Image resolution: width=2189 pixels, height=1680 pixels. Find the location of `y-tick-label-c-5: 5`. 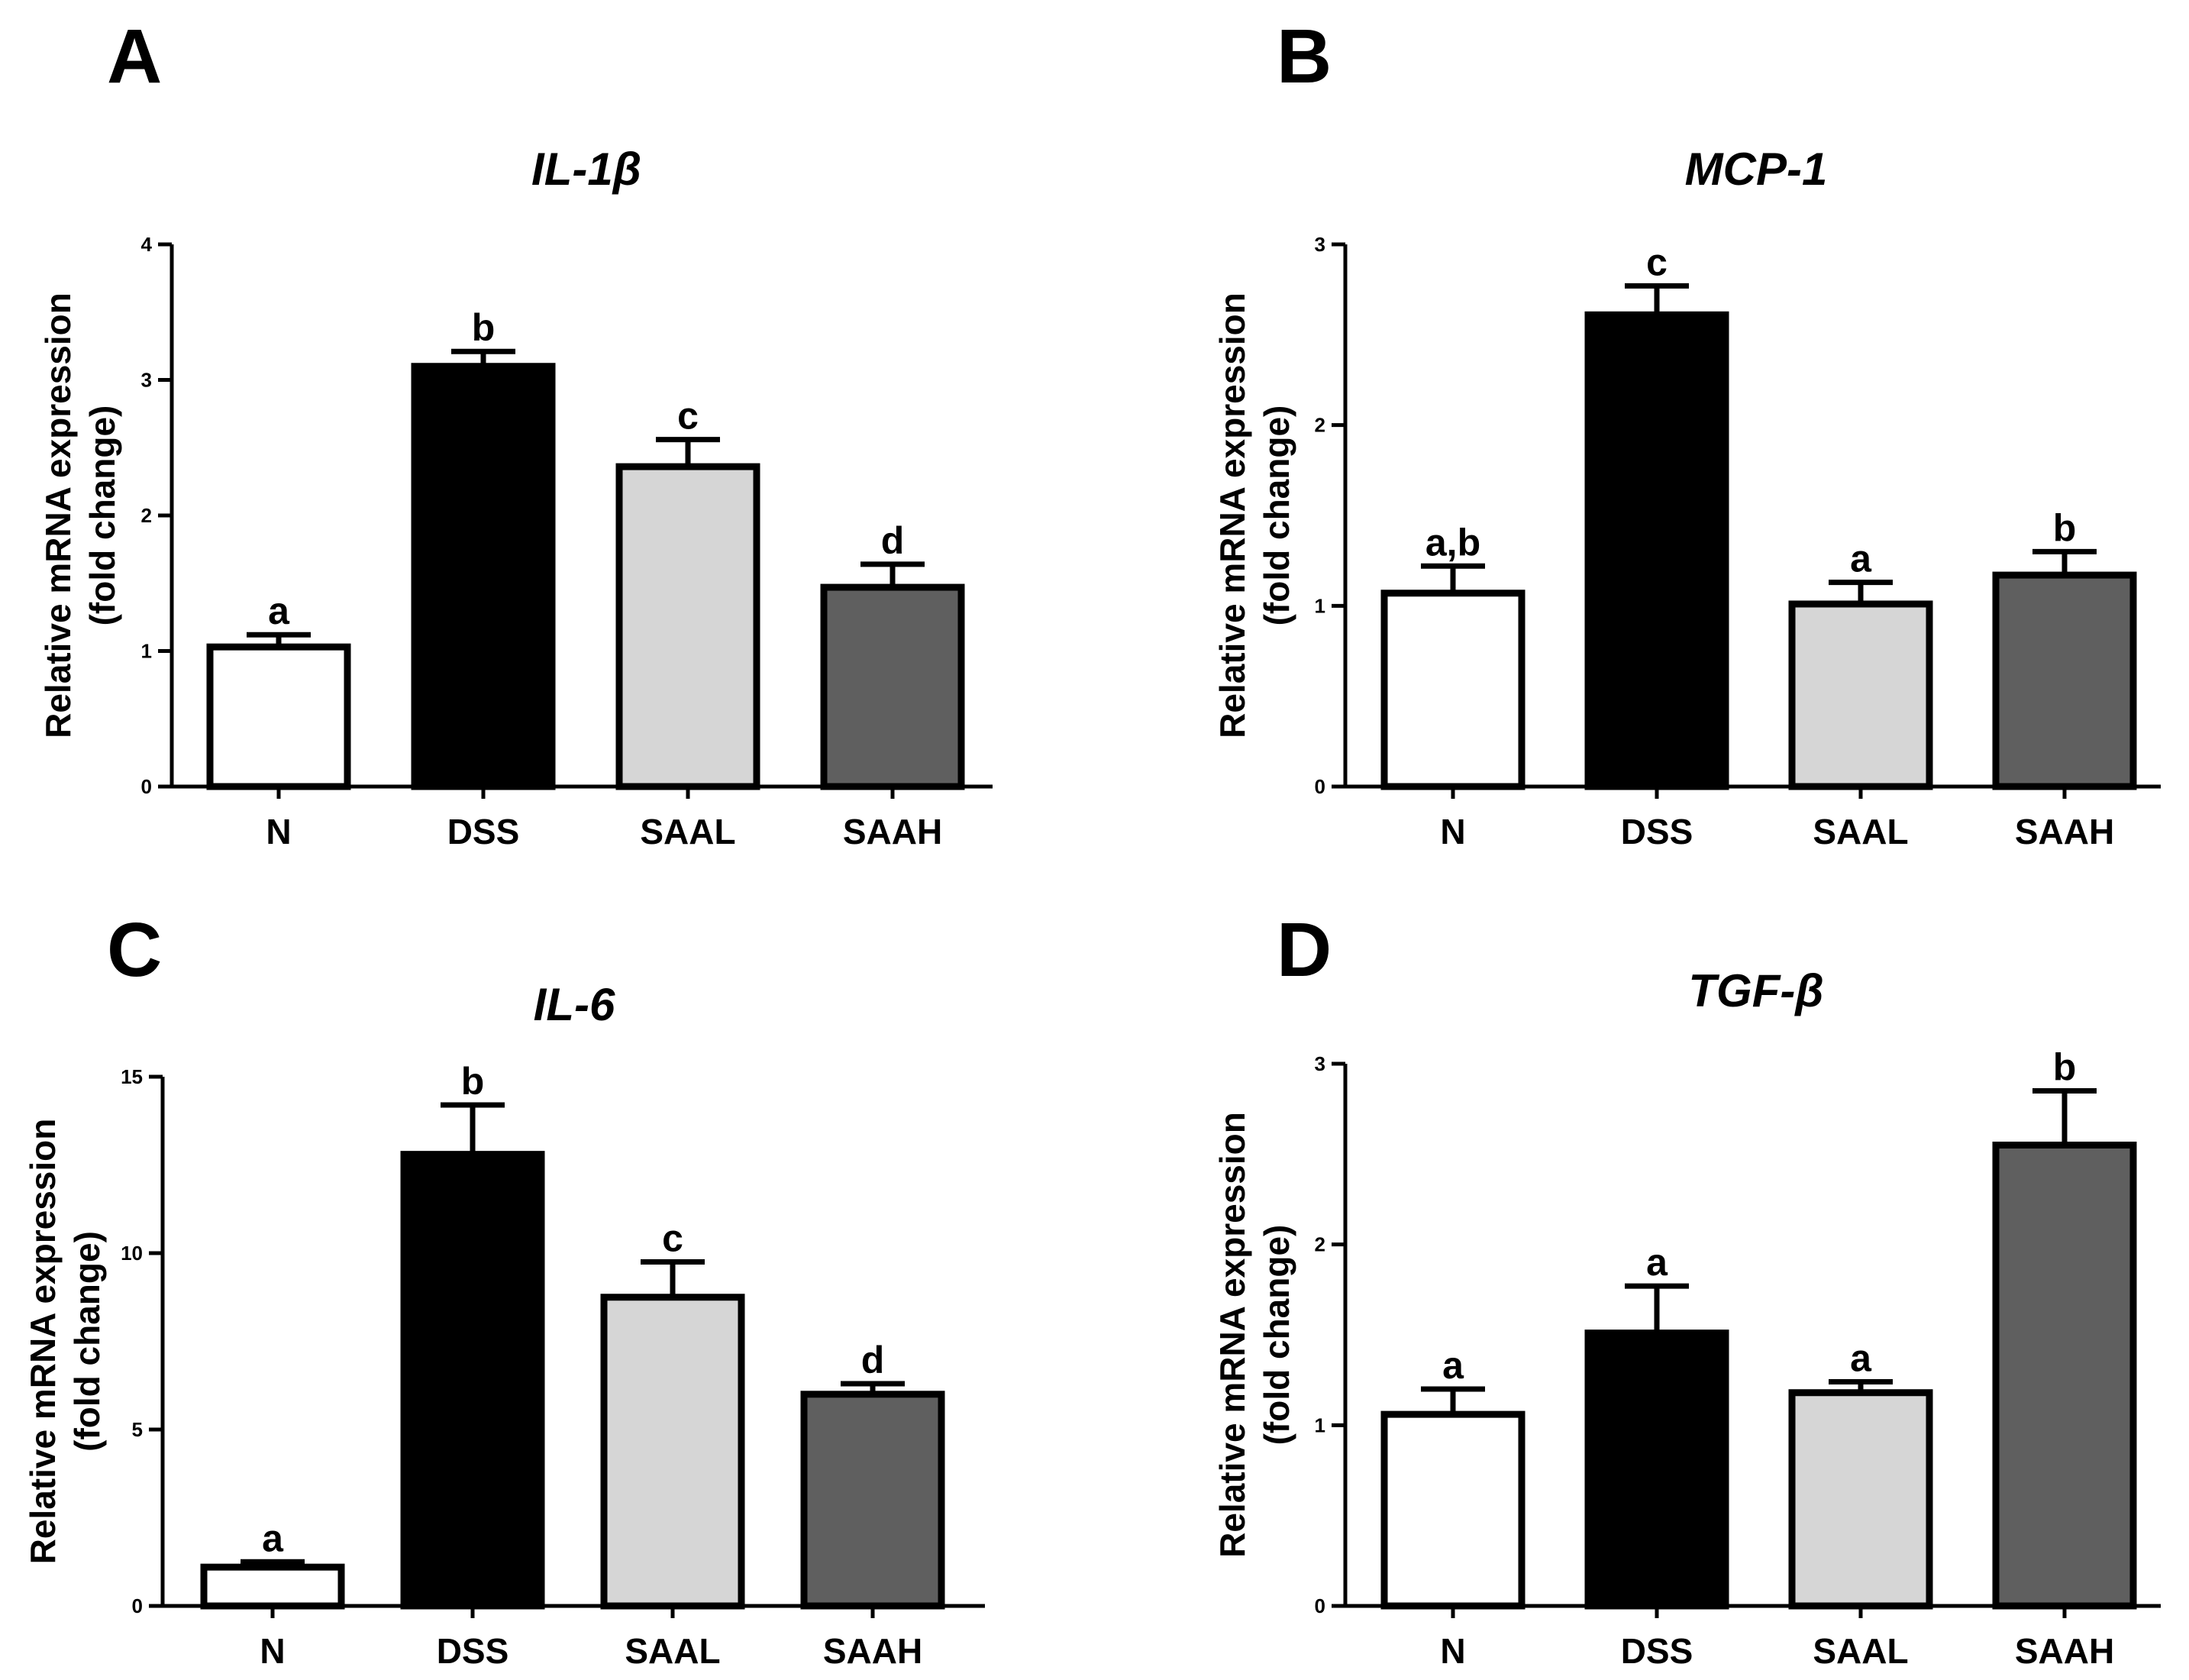

y-tick-label-c-5: 5 is located at coordinates (137, 1429).